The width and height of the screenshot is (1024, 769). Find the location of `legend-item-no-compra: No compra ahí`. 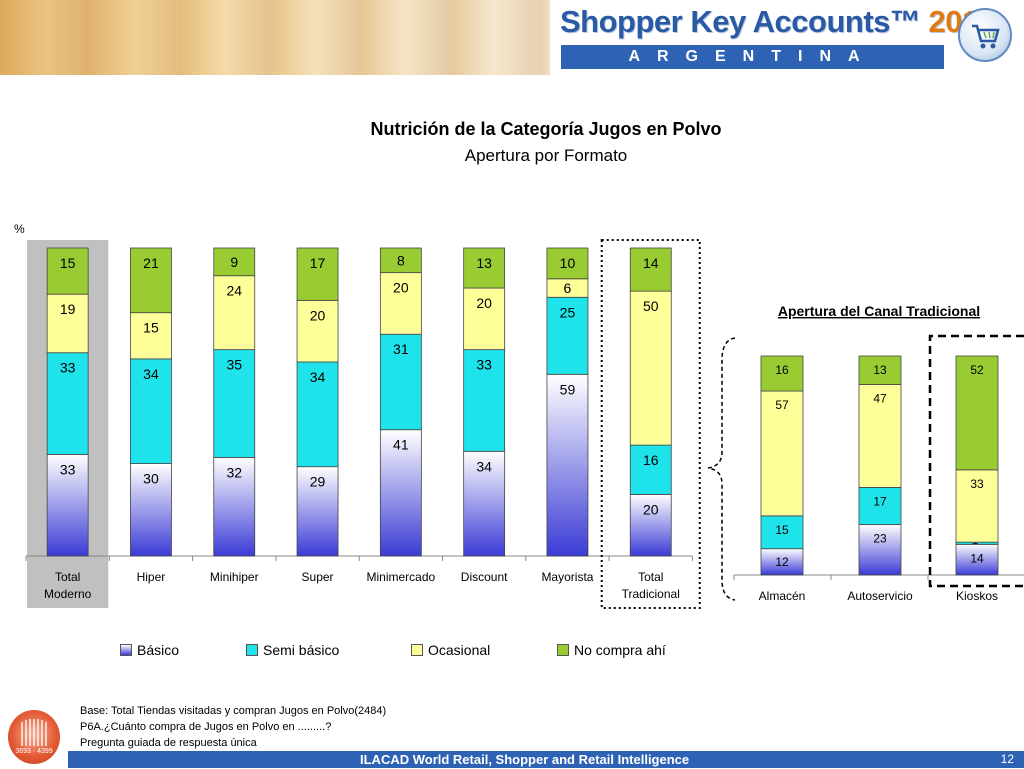

legend-item-no-compra: No compra ahí is located at coordinates (611, 650).